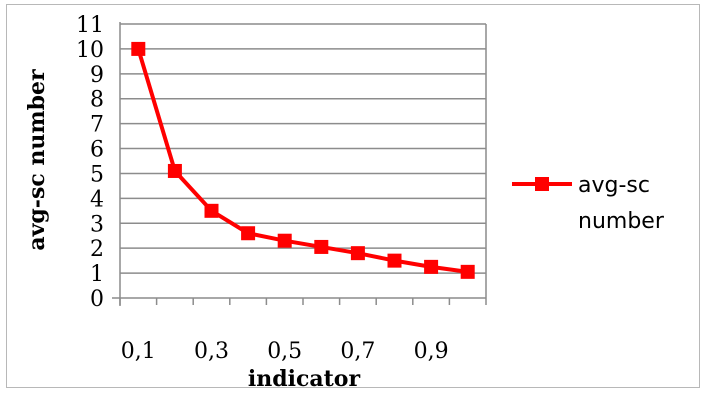 Image resolution: width=708 pixels, height=394 pixels. What do you see at coordinates (97, 100) in the screenshot?
I see `y-tick-label: 8` at bounding box center [97, 100].